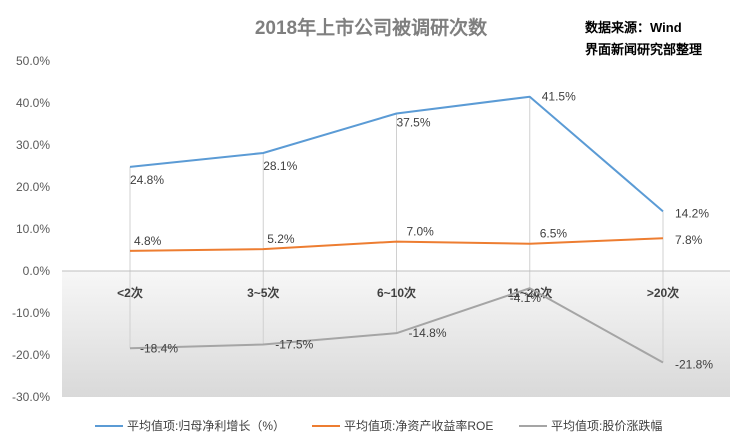  What do you see at coordinates (147, 180) in the screenshot?
I see `data-label: 24.8%` at bounding box center [147, 180].